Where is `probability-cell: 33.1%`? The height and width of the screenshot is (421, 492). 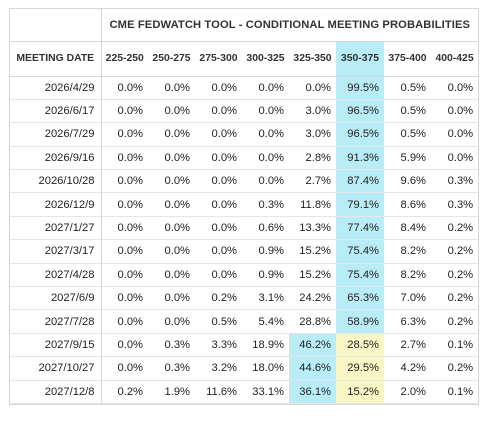 probability-cell: 33.1% is located at coordinates (265, 392).